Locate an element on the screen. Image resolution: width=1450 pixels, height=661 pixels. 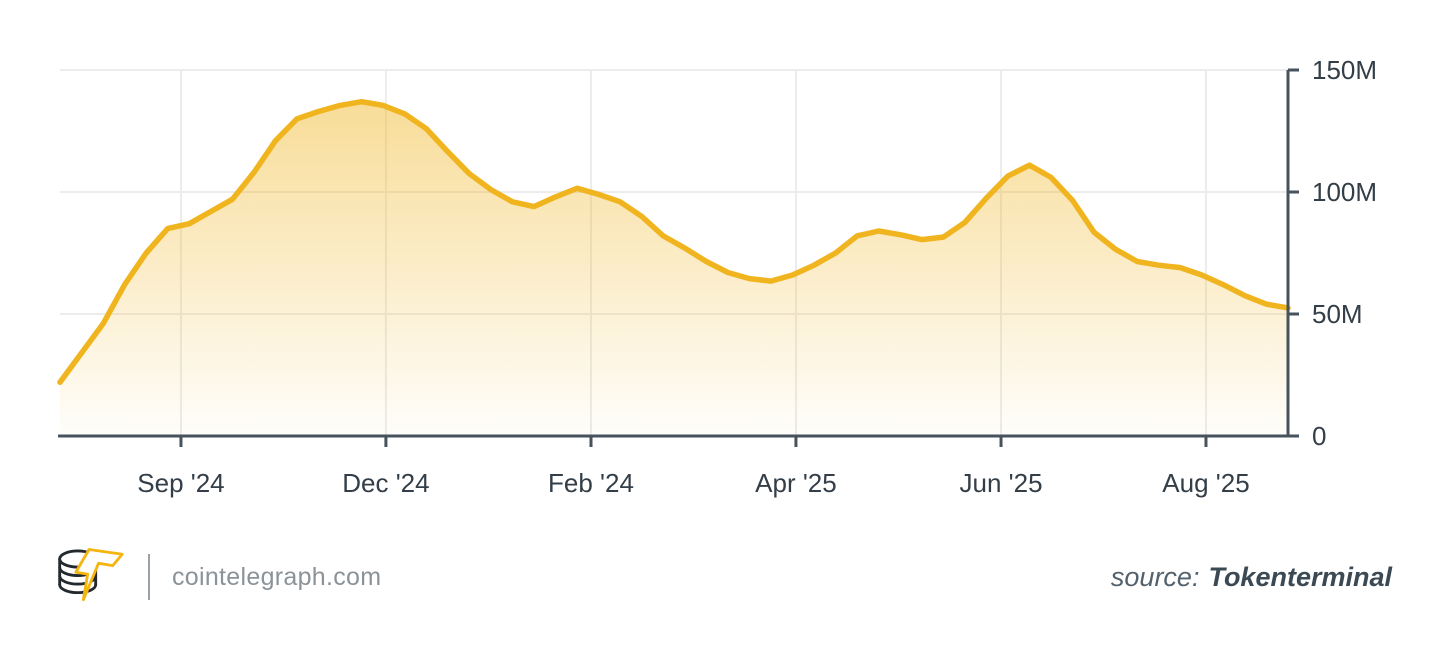
brand-divider is located at coordinates (149, 577).